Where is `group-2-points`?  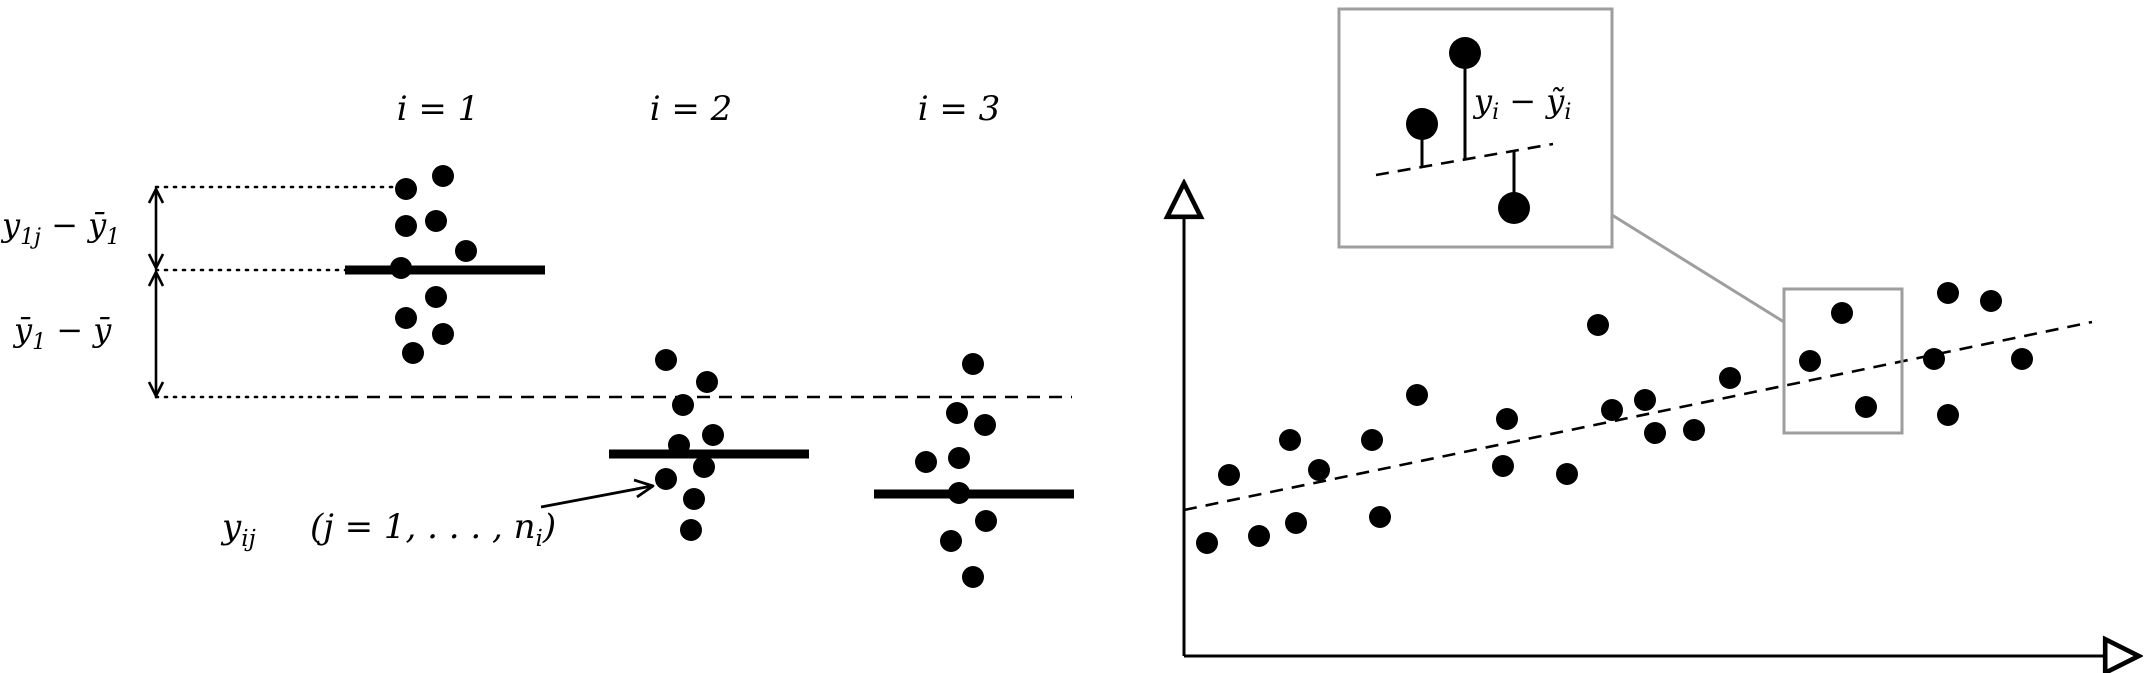 group-2-points is located at coordinates (689, 445).